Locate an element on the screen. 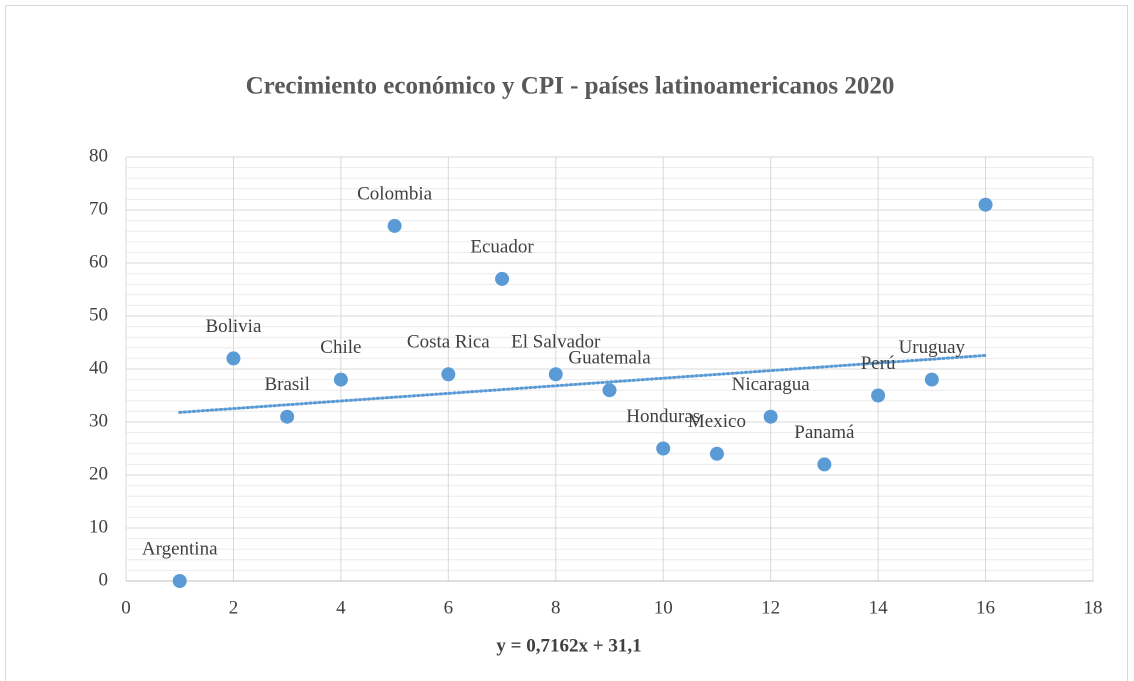 This screenshot has height=681, width=1134. data-label: Panamá is located at coordinates (824, 432).